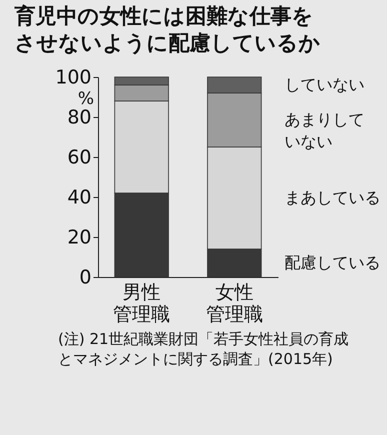 This screenshot has width=387, height=435. I want to click on y-tick-label: 20, so click(79, 237).